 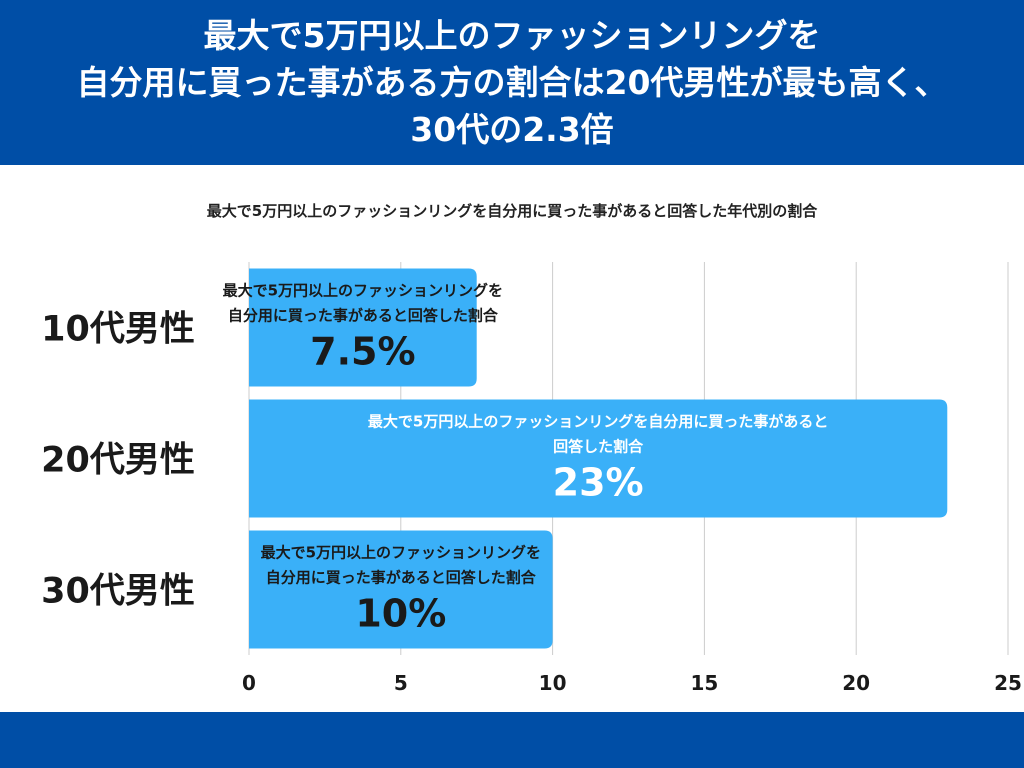 What do you see at coordinates (1008, 683) in the screenshot?
I see `x-tick-label: 25` at bounding box center [1008, 683].